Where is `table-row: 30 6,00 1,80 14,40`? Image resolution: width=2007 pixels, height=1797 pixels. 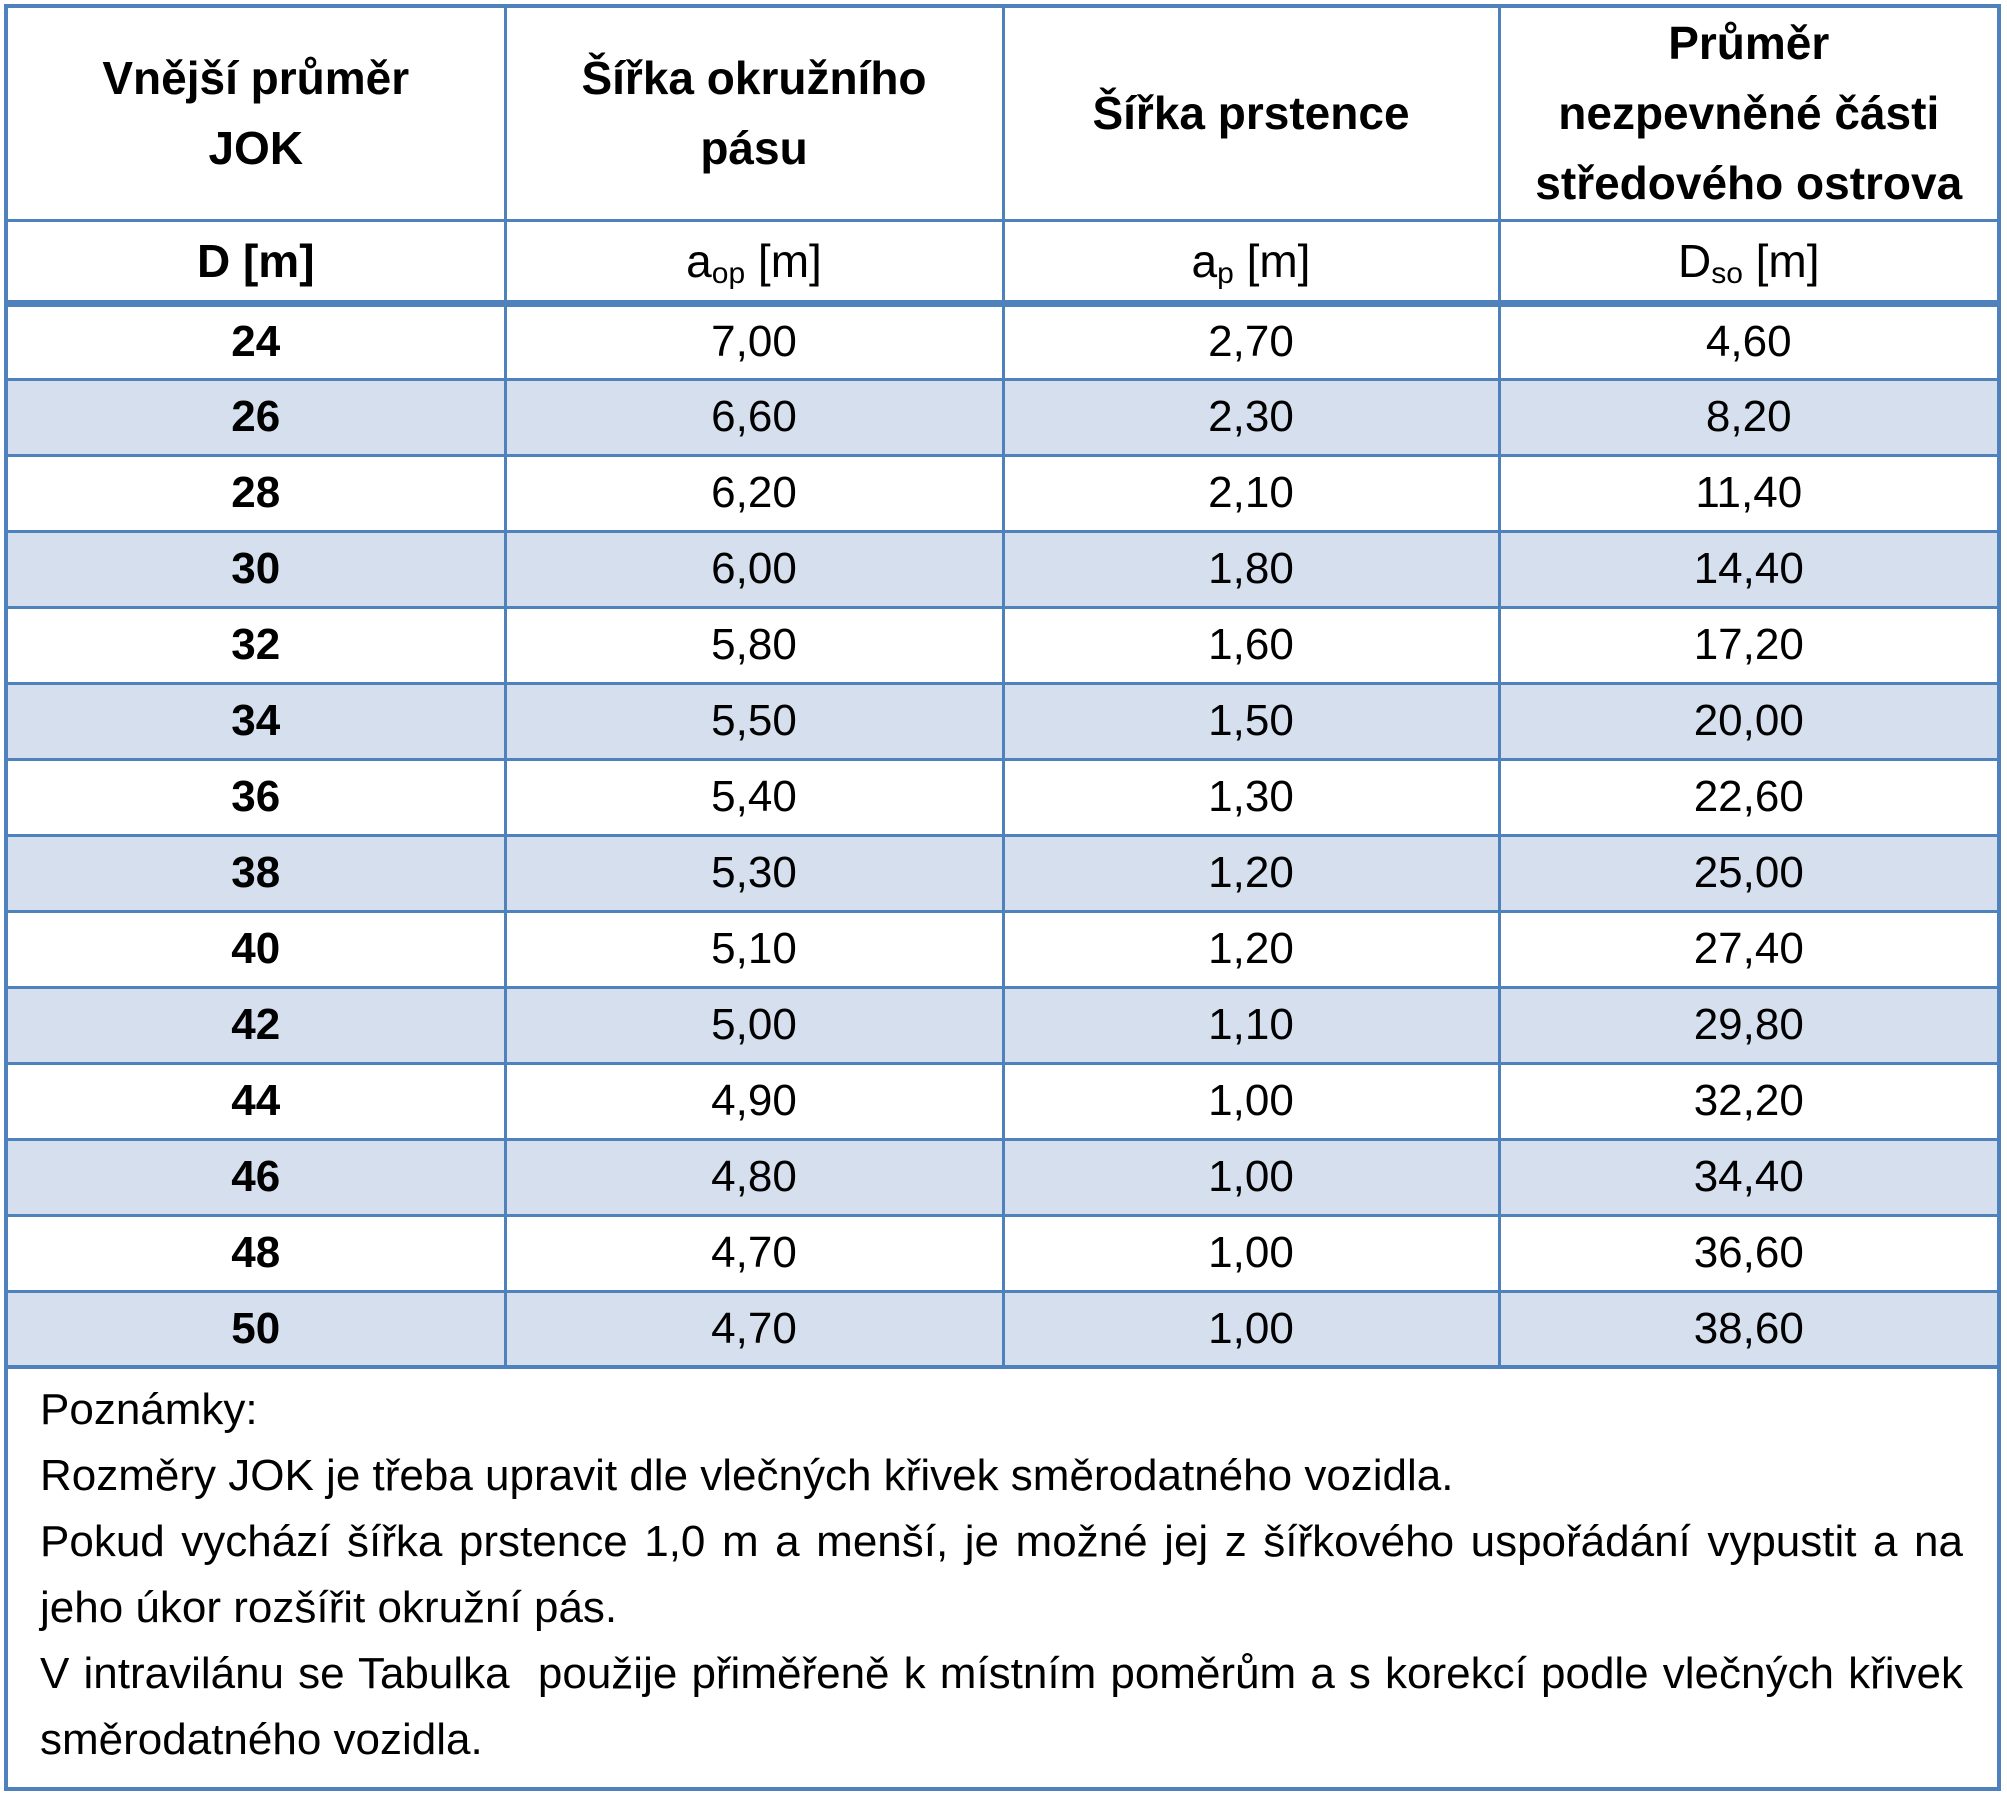
table-row: 30 6,00 1,80 14,40 is located at coordinates (1002, 569).